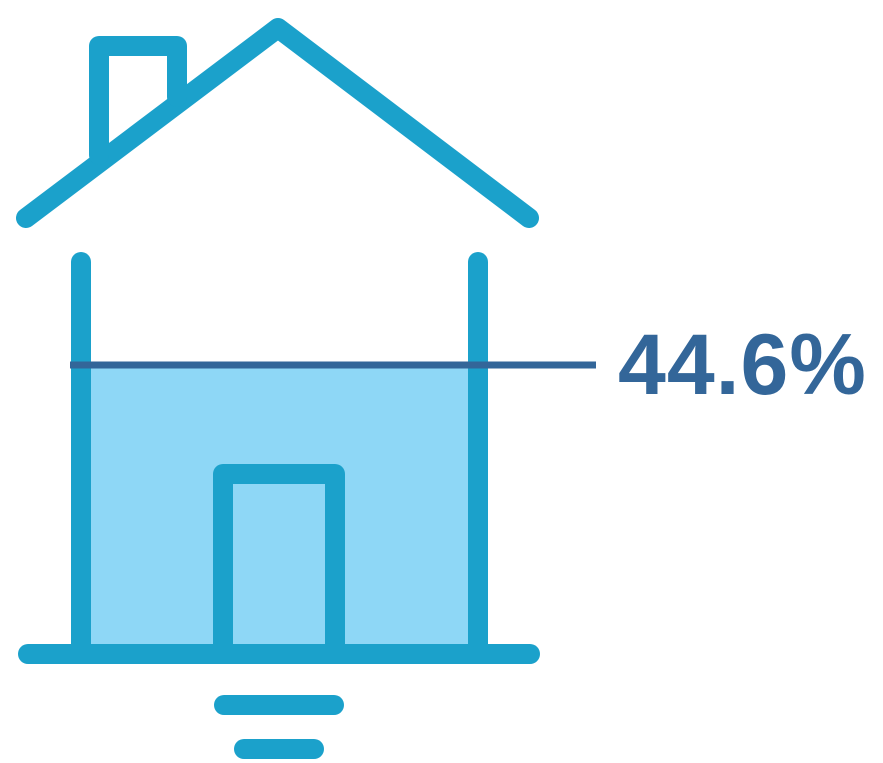 This screenshot has width=883, height=763. I want to click on percentage-label: 44.6%, so click(742, 365).